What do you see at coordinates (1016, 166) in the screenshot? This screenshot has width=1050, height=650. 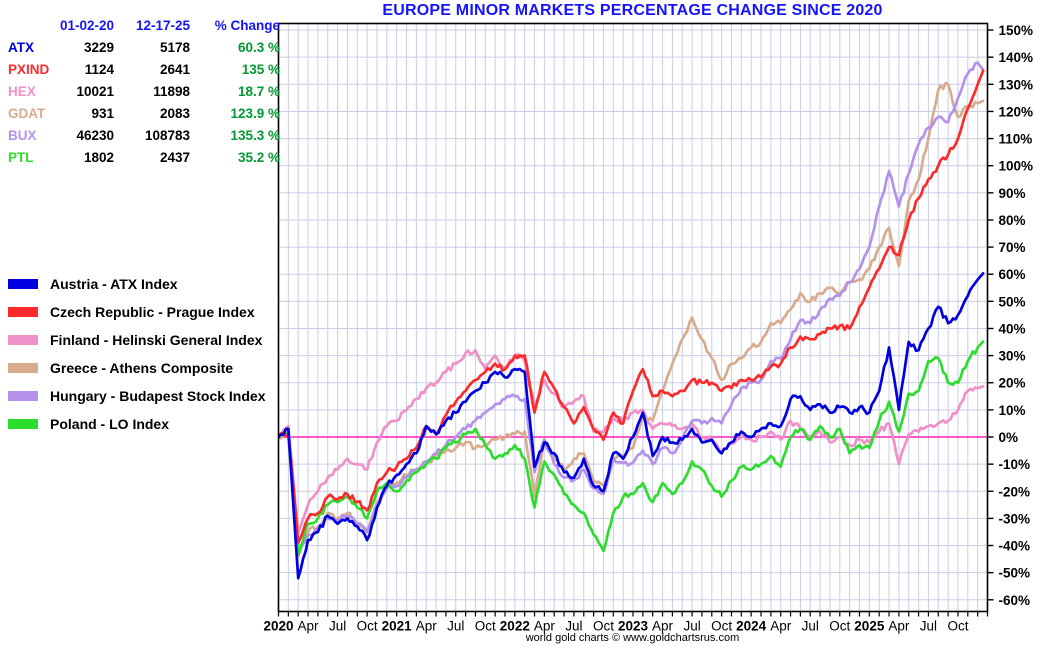 I see `svg-text: 100%` at bounding box center [1016, 166].